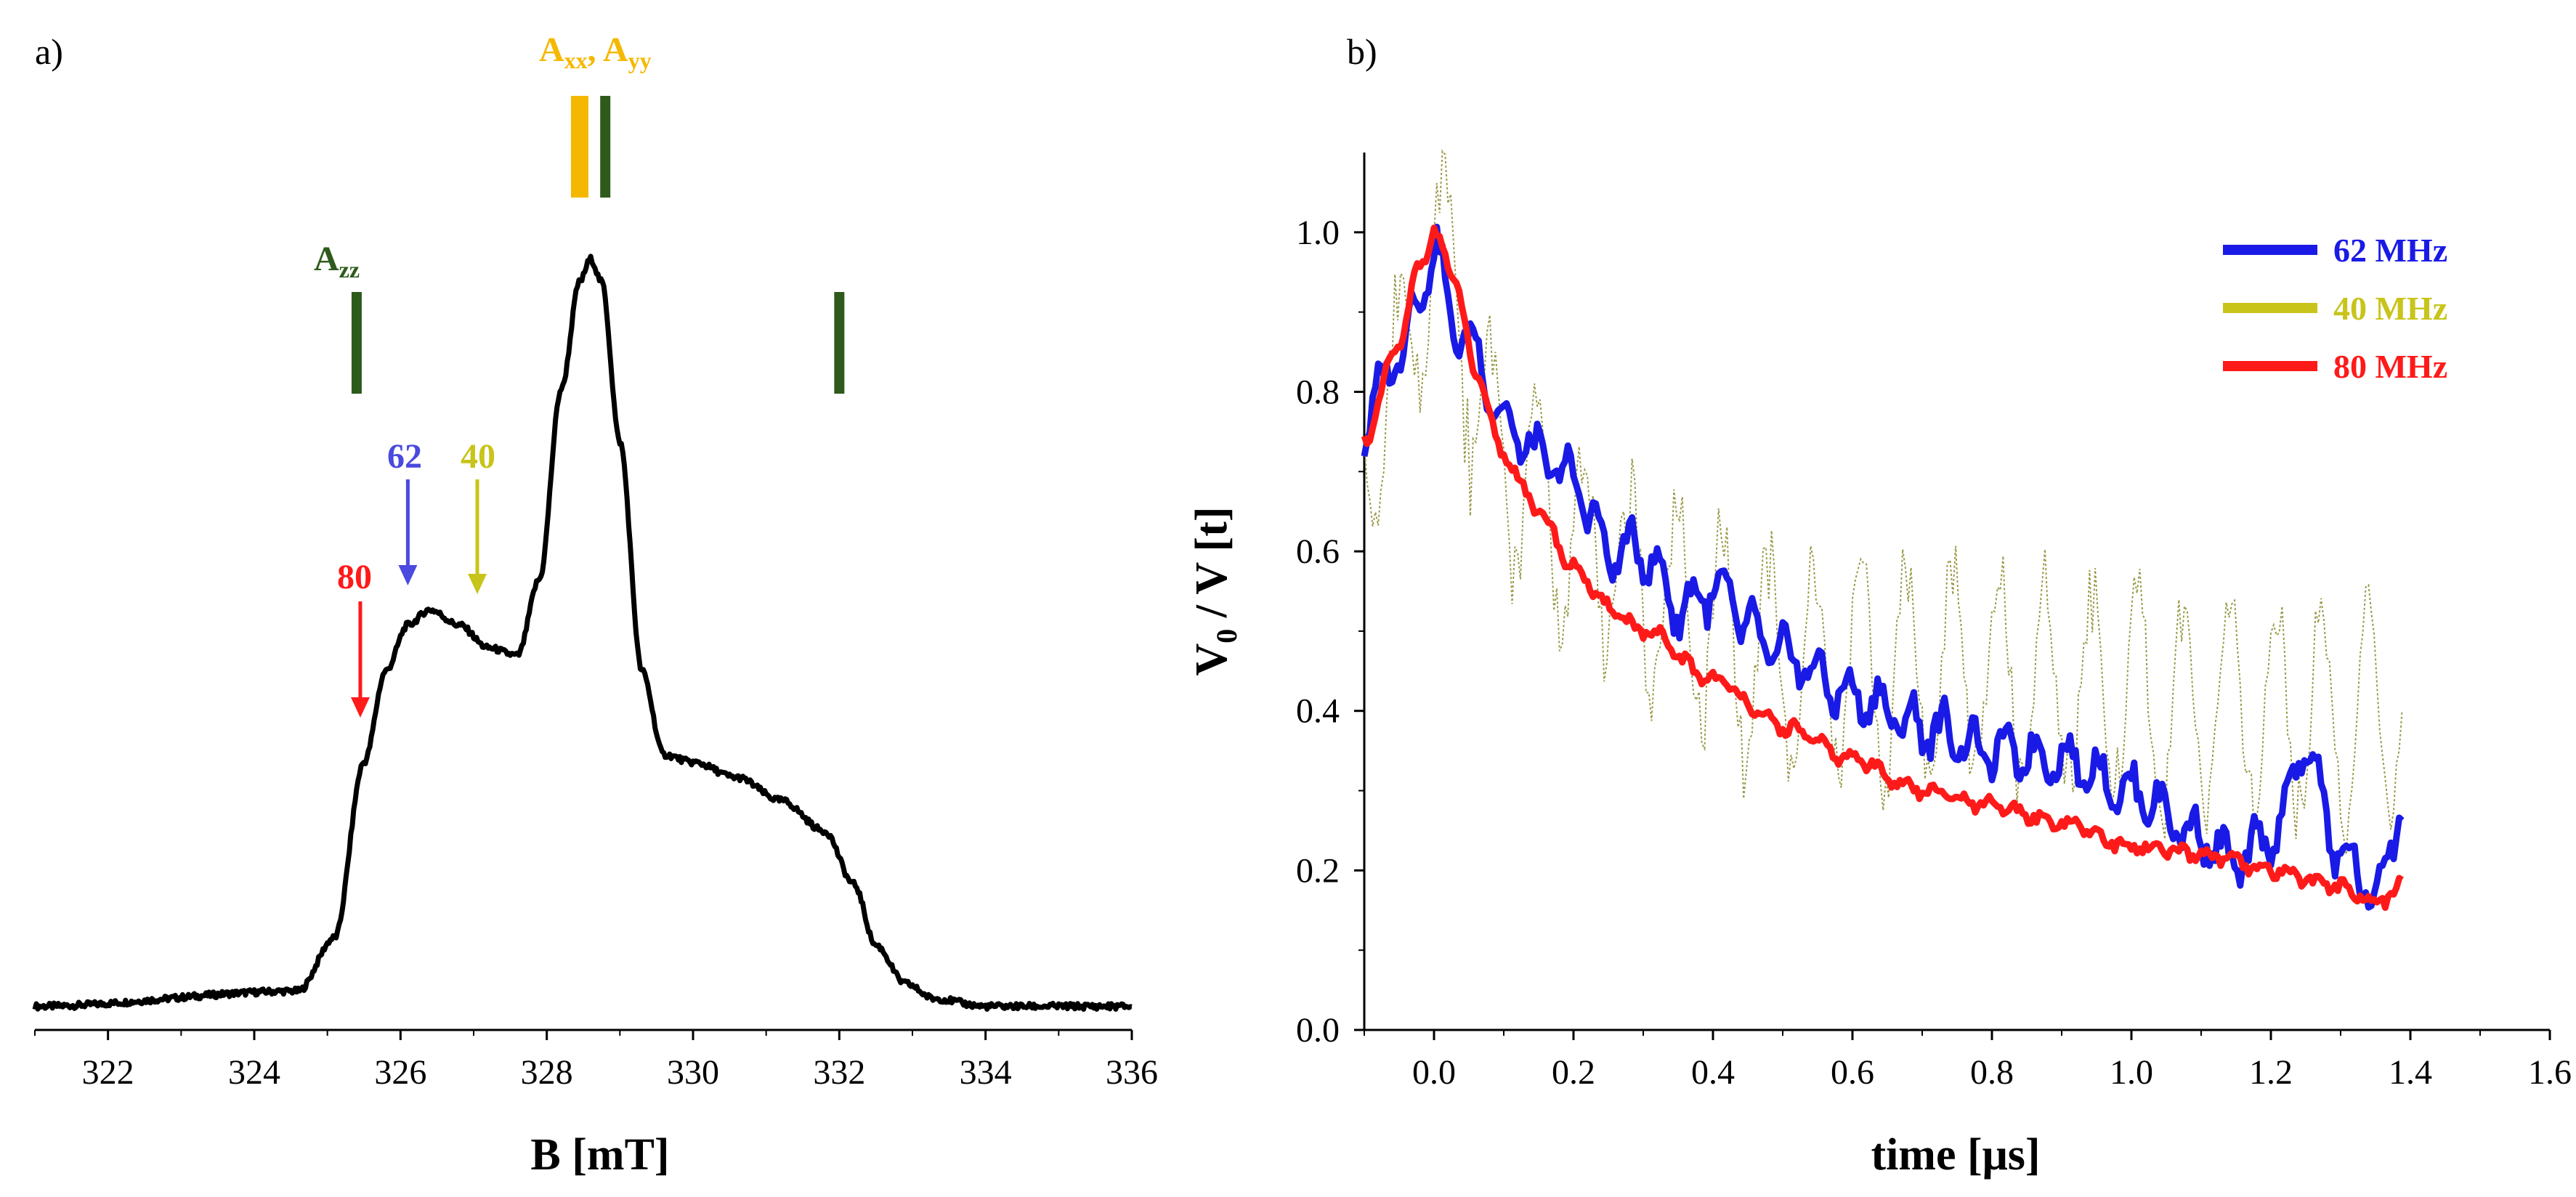 This screenshot has height=1197, width=2576. Describe the element at coordinates (693, 1072) in the screenshot. I see `panel-a-x-tick-label: 330` at that location.